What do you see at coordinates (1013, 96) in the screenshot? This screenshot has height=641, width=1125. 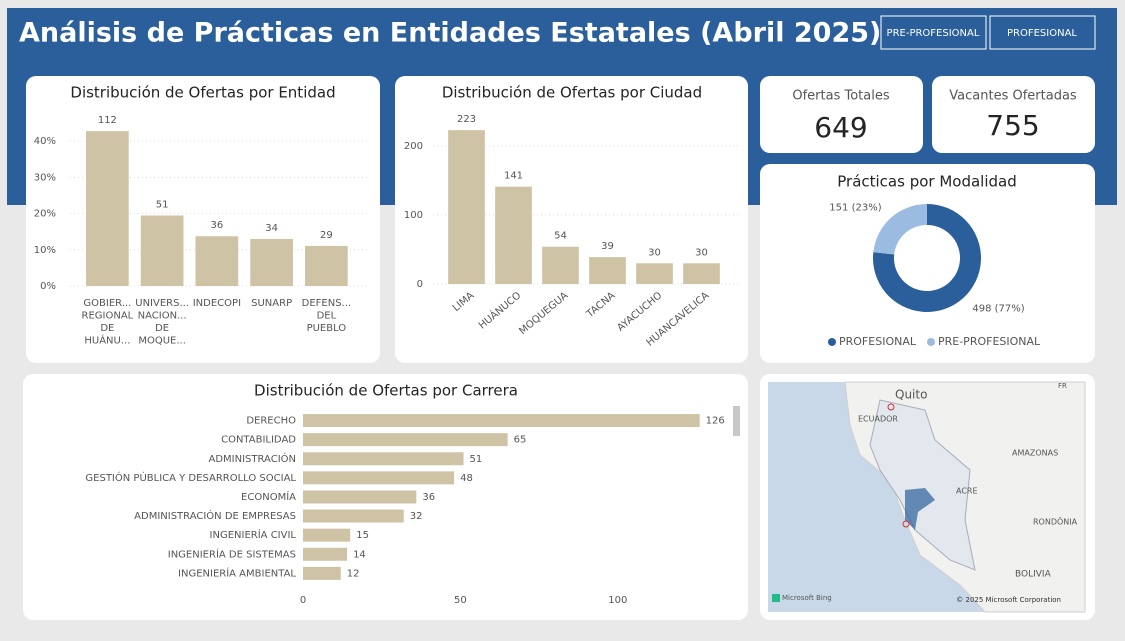 I see `kpi-label: Vacantes Ofertadas` at bounding box center [1013, 96].